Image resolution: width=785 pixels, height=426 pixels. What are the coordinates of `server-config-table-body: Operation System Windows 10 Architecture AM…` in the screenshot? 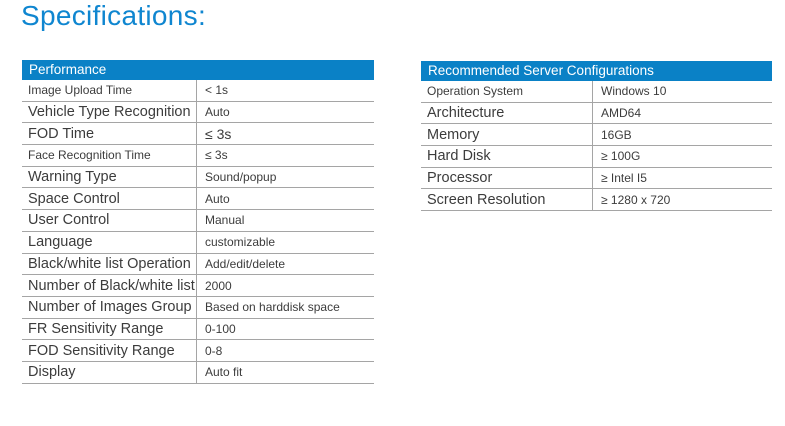 It's located at (596, 146).